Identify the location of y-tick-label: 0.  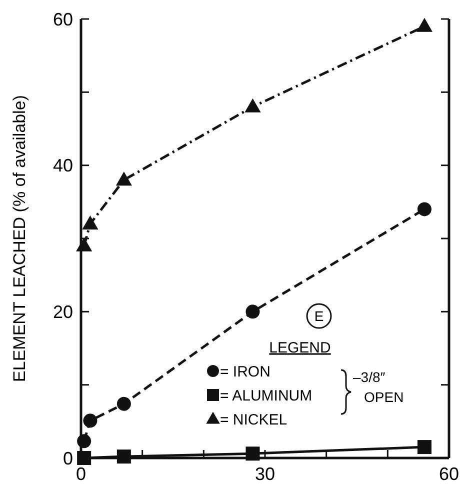
(67, 458).